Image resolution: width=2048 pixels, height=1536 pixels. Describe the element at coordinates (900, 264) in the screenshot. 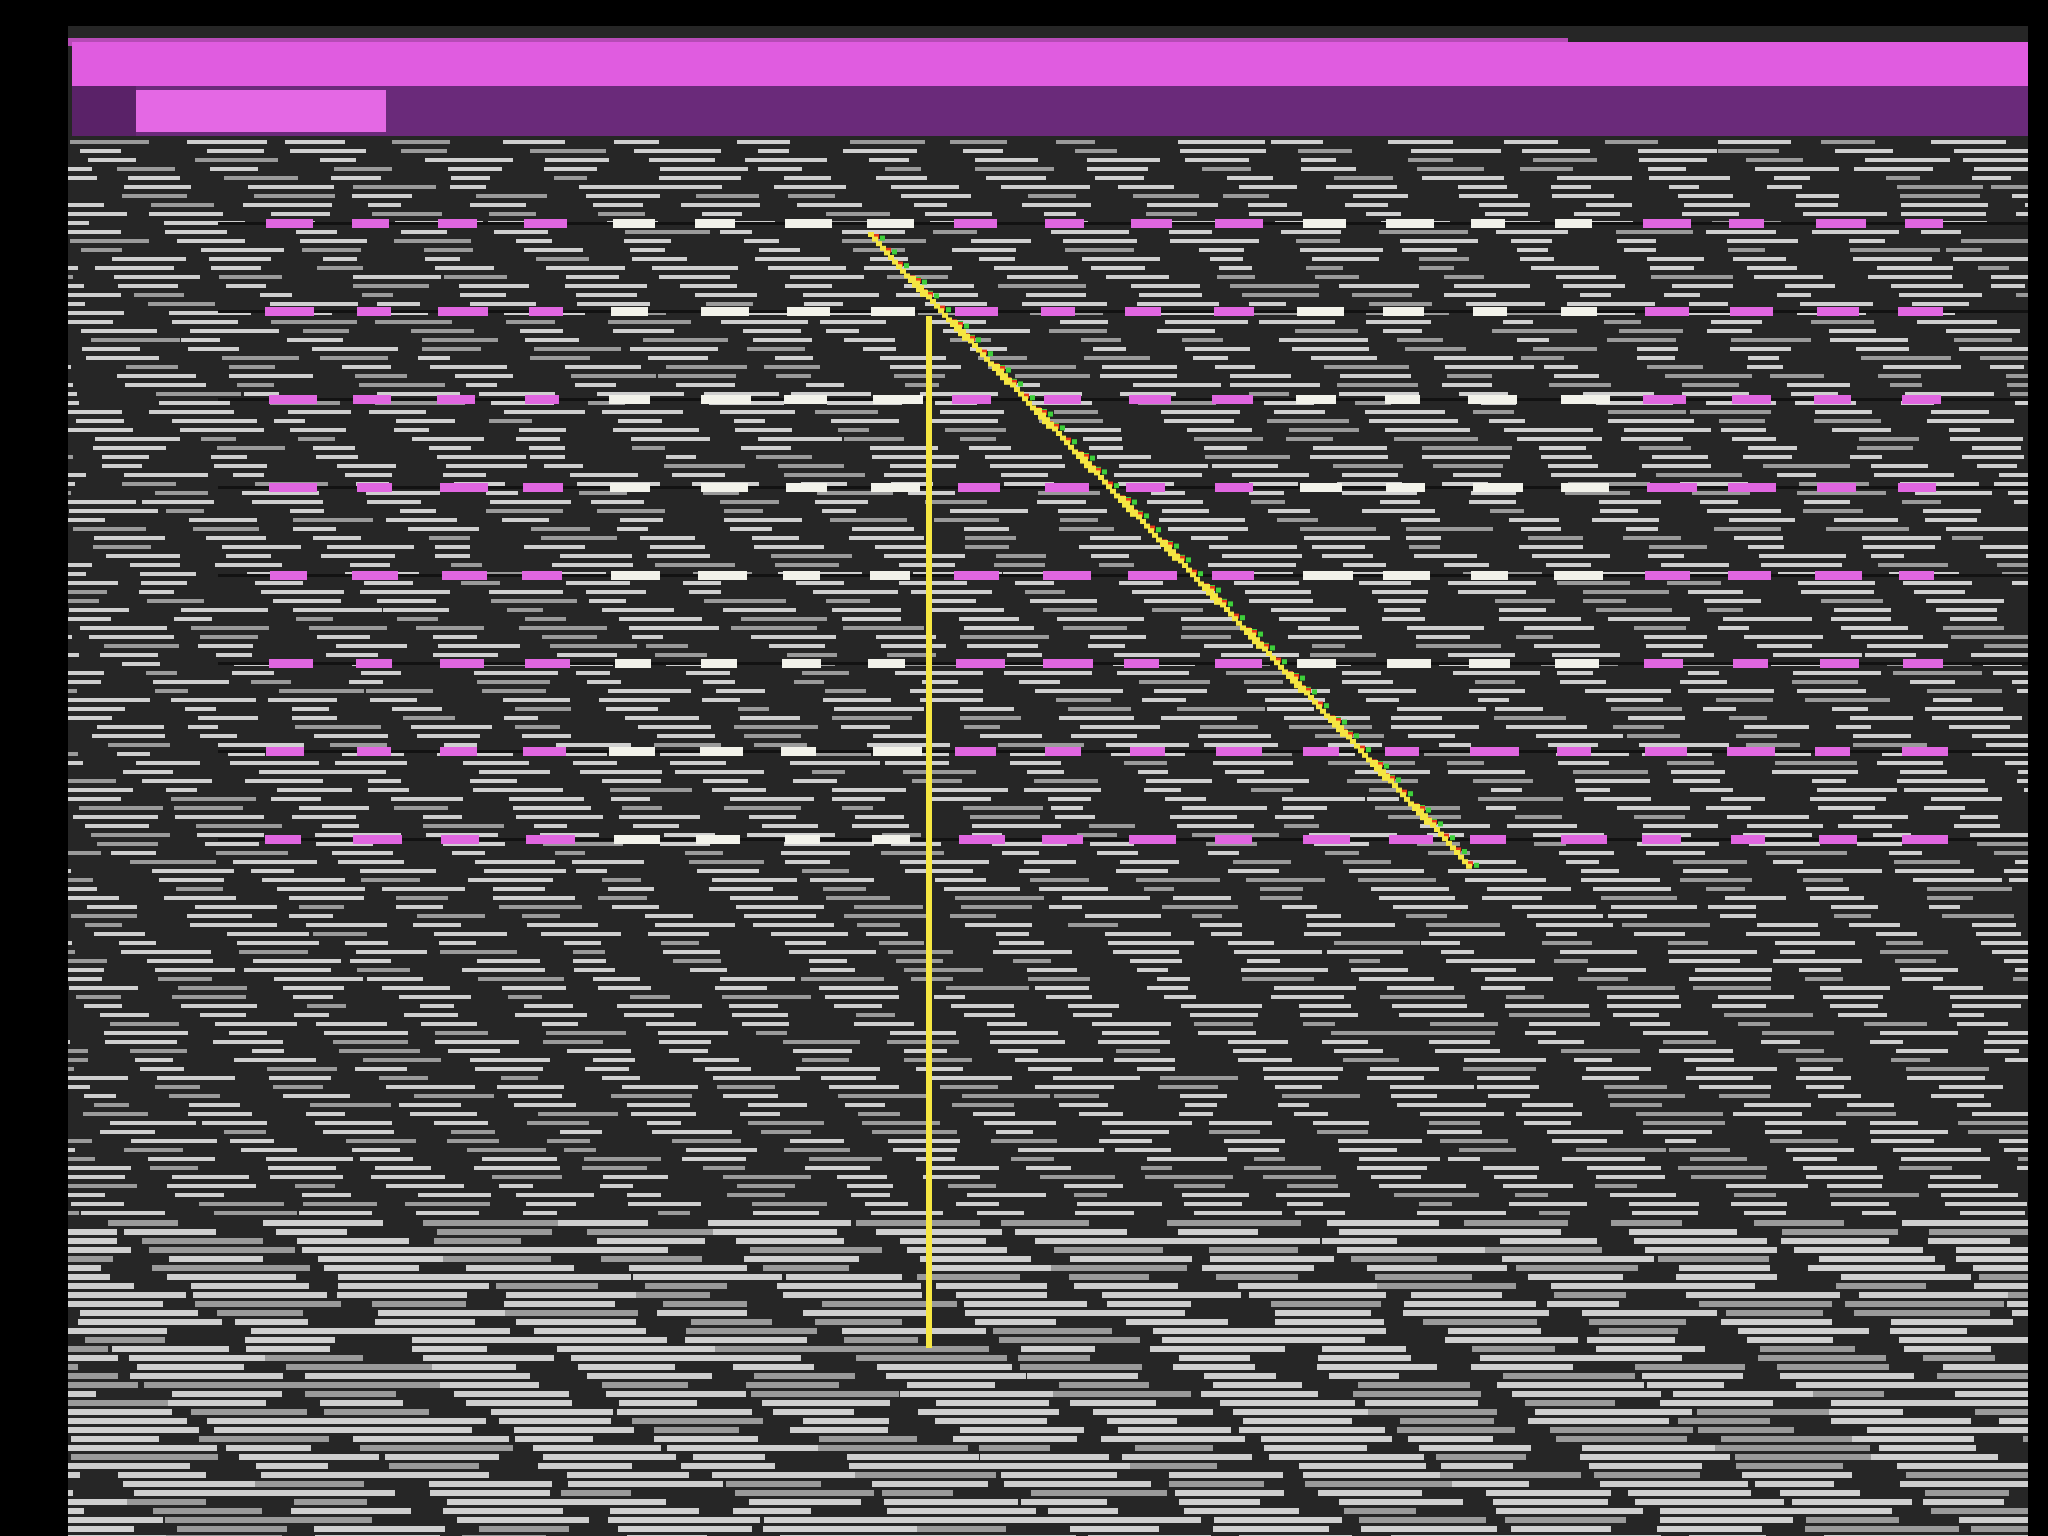

I see `diagonal-trace-dot-red` at that location.